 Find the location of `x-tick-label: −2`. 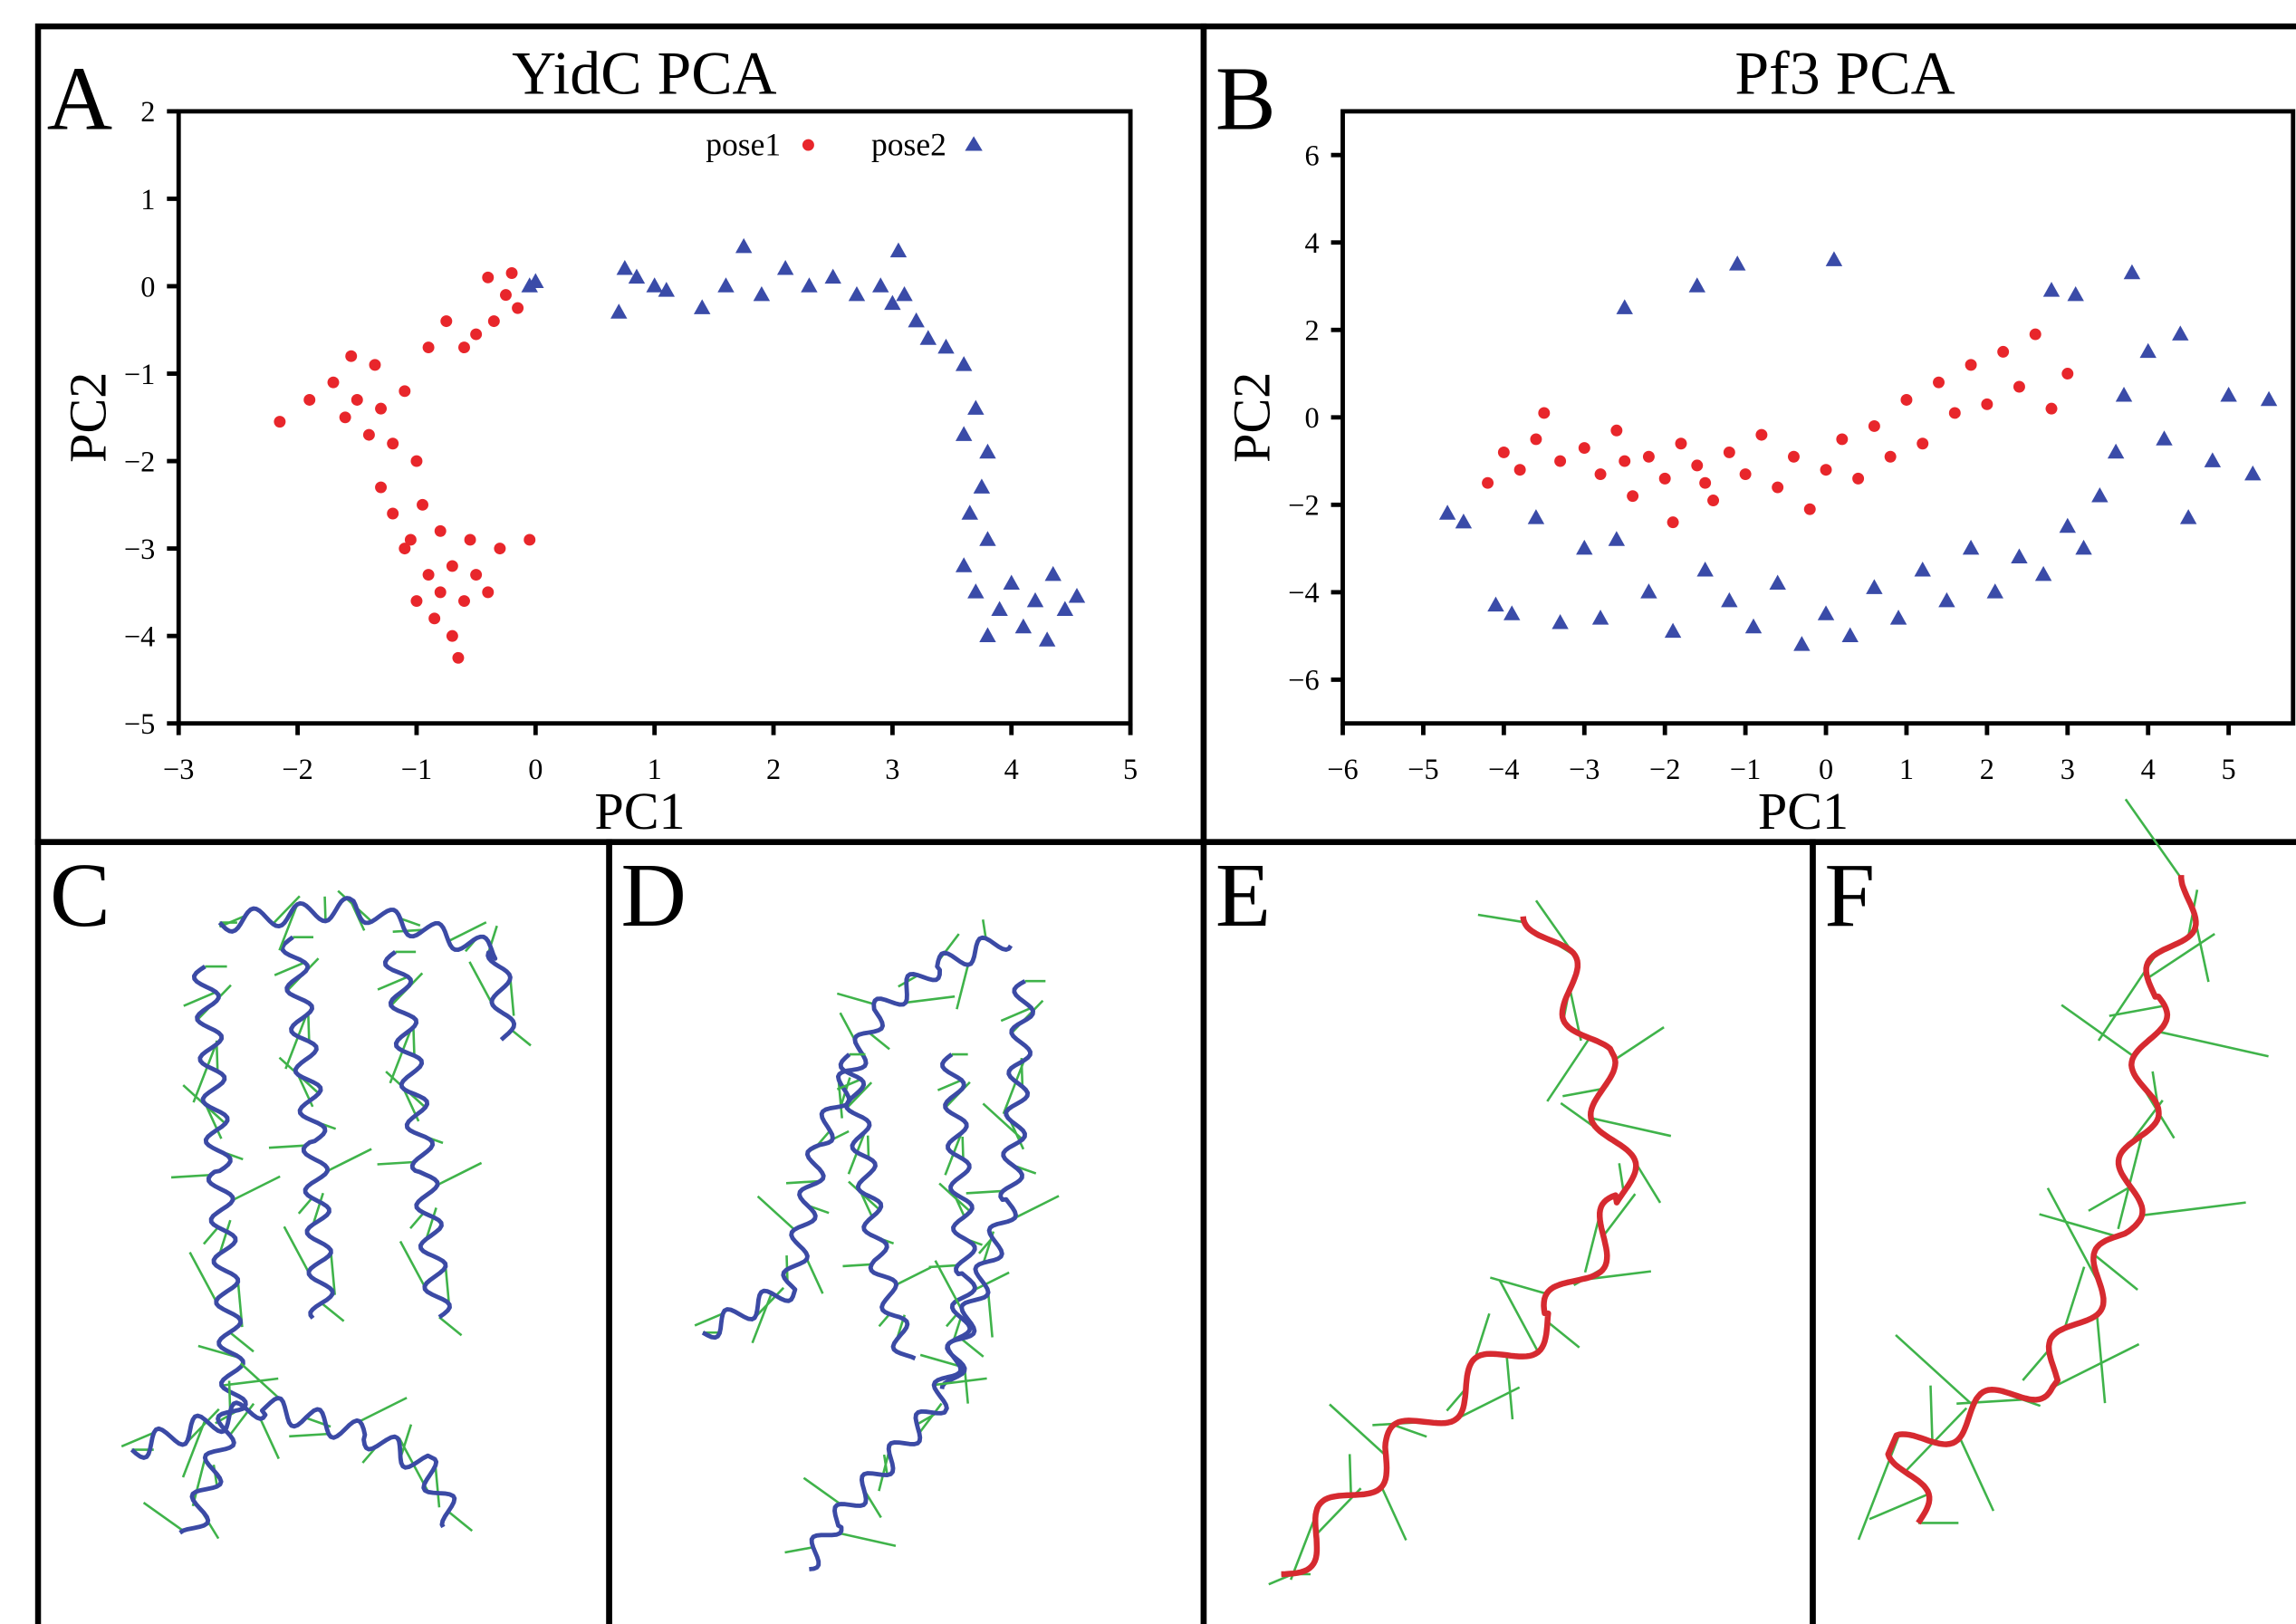

x-tick-label: −2 is located at coordinates (1664, 769).